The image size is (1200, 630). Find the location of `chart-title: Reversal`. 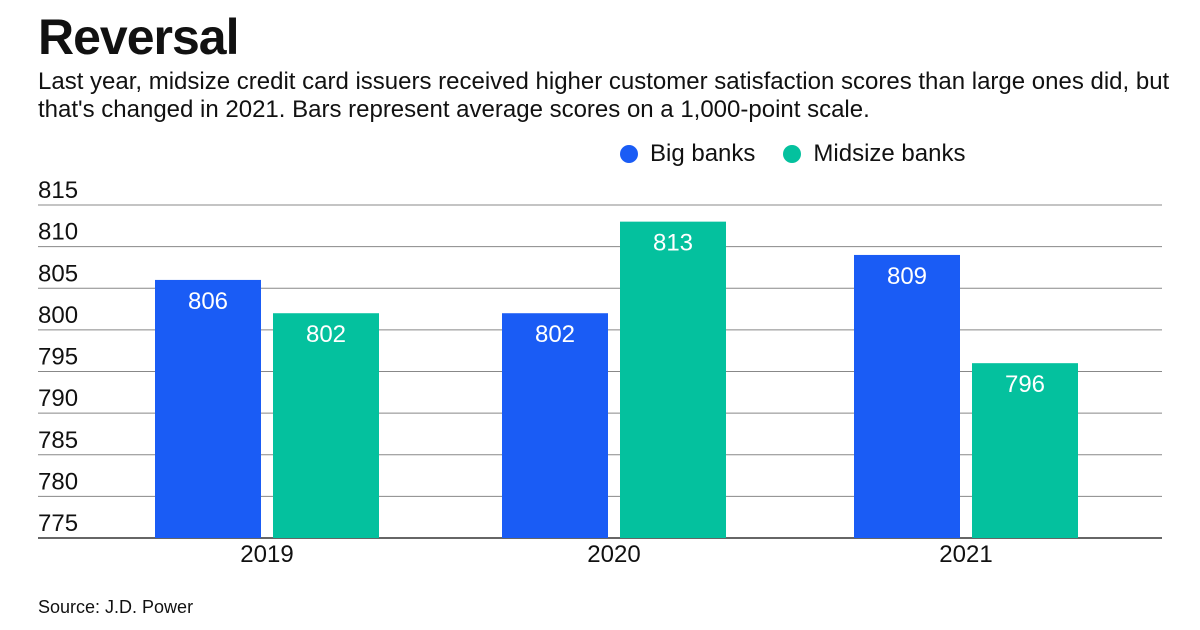

chart-title: Reversal is located at coordinates (138, 37).